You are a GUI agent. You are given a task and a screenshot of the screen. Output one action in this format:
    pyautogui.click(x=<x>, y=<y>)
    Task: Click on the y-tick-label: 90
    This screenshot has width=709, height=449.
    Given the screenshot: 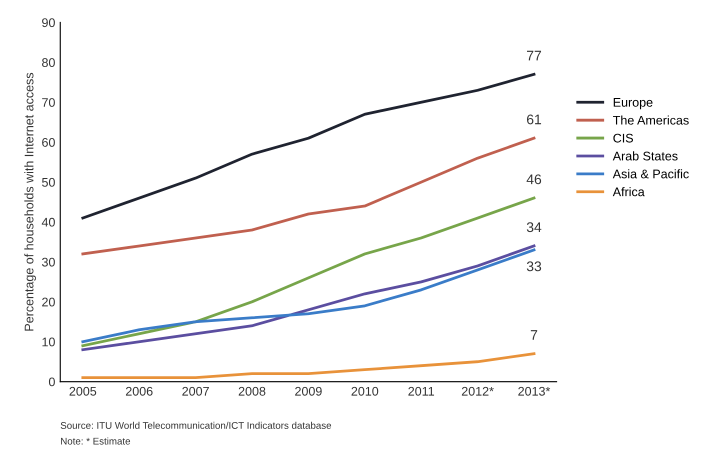 What is the action you would take?
    pyautogui.click(x=48, y=23)
    